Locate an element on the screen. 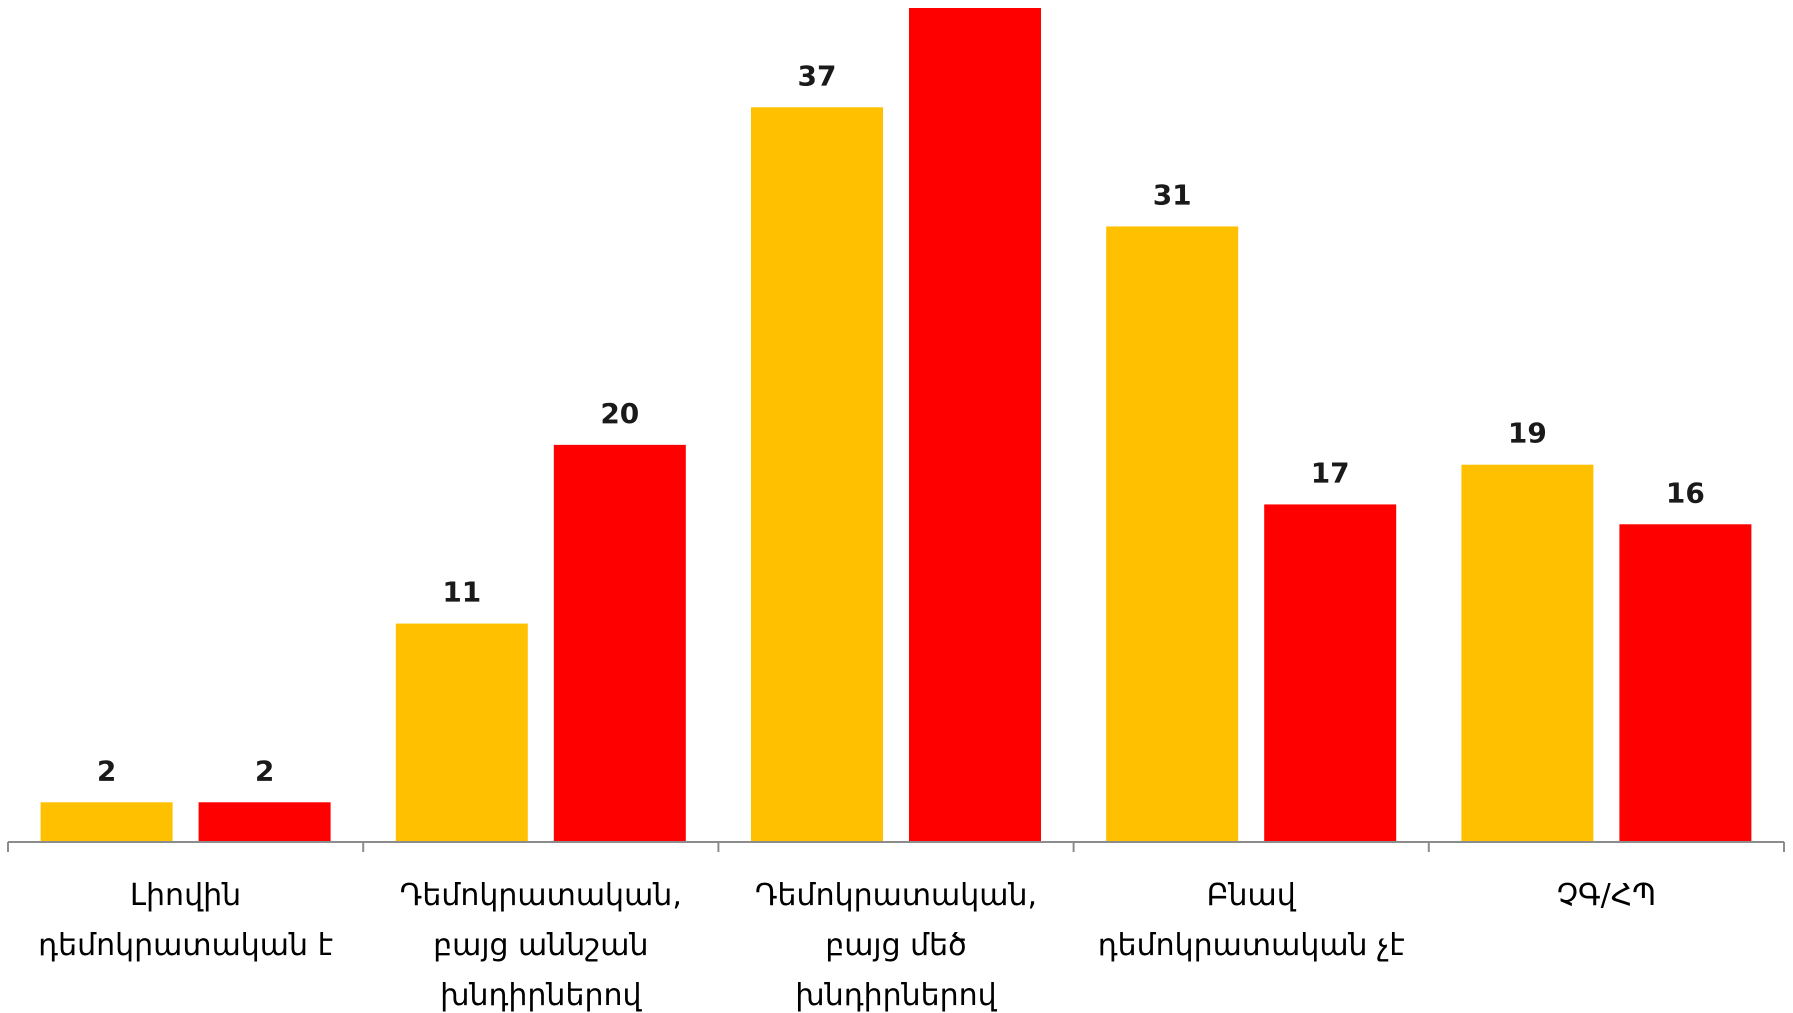 The width and height of the screenshot is (1793, 1013). category-label-5: ՉԳ/ՀՊ is located at coordinates (1607, 895).